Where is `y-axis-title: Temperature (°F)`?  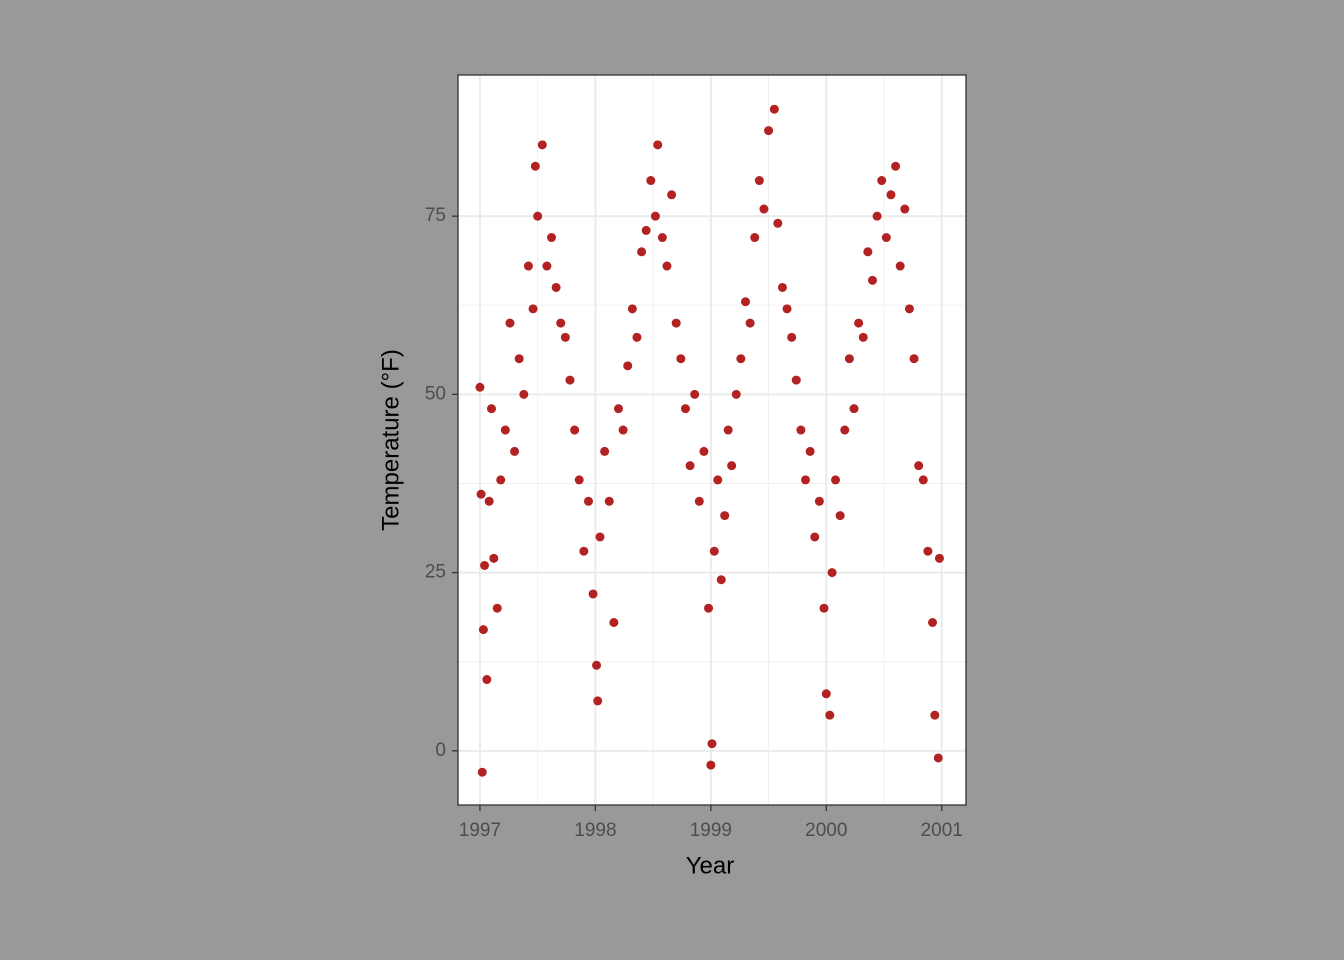 y-axis-title: Temperature (°F) is located at coordinates (390, 440).